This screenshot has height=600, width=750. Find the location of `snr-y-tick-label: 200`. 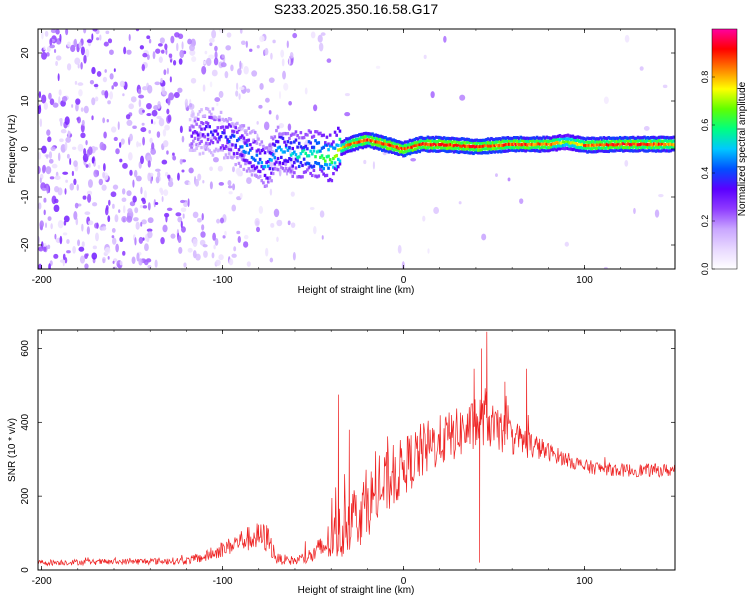

snr-y-tick-label: 200 is located at coordinates (25, 495).